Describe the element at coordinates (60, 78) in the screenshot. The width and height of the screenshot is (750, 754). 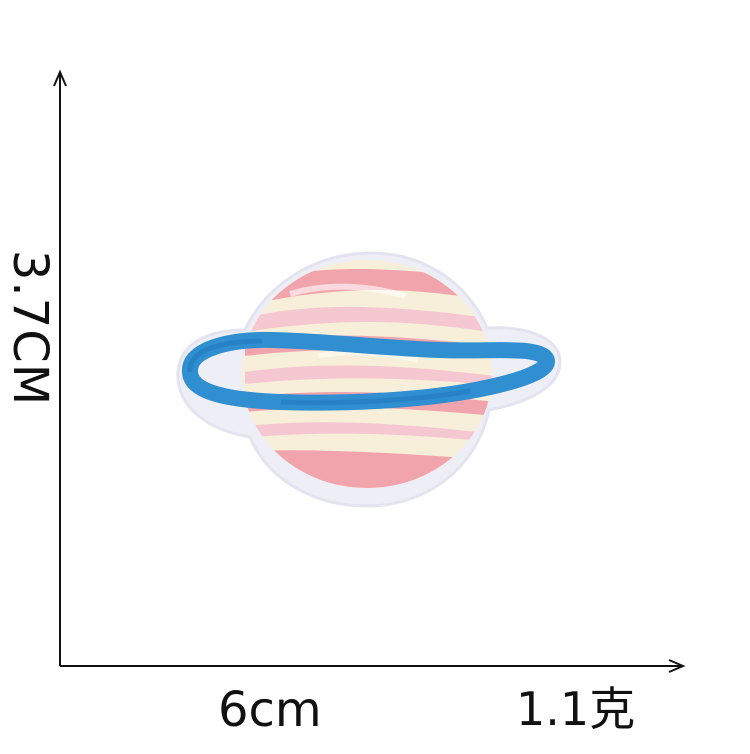
I see `vertical-axis-arrow-icon` at that location.